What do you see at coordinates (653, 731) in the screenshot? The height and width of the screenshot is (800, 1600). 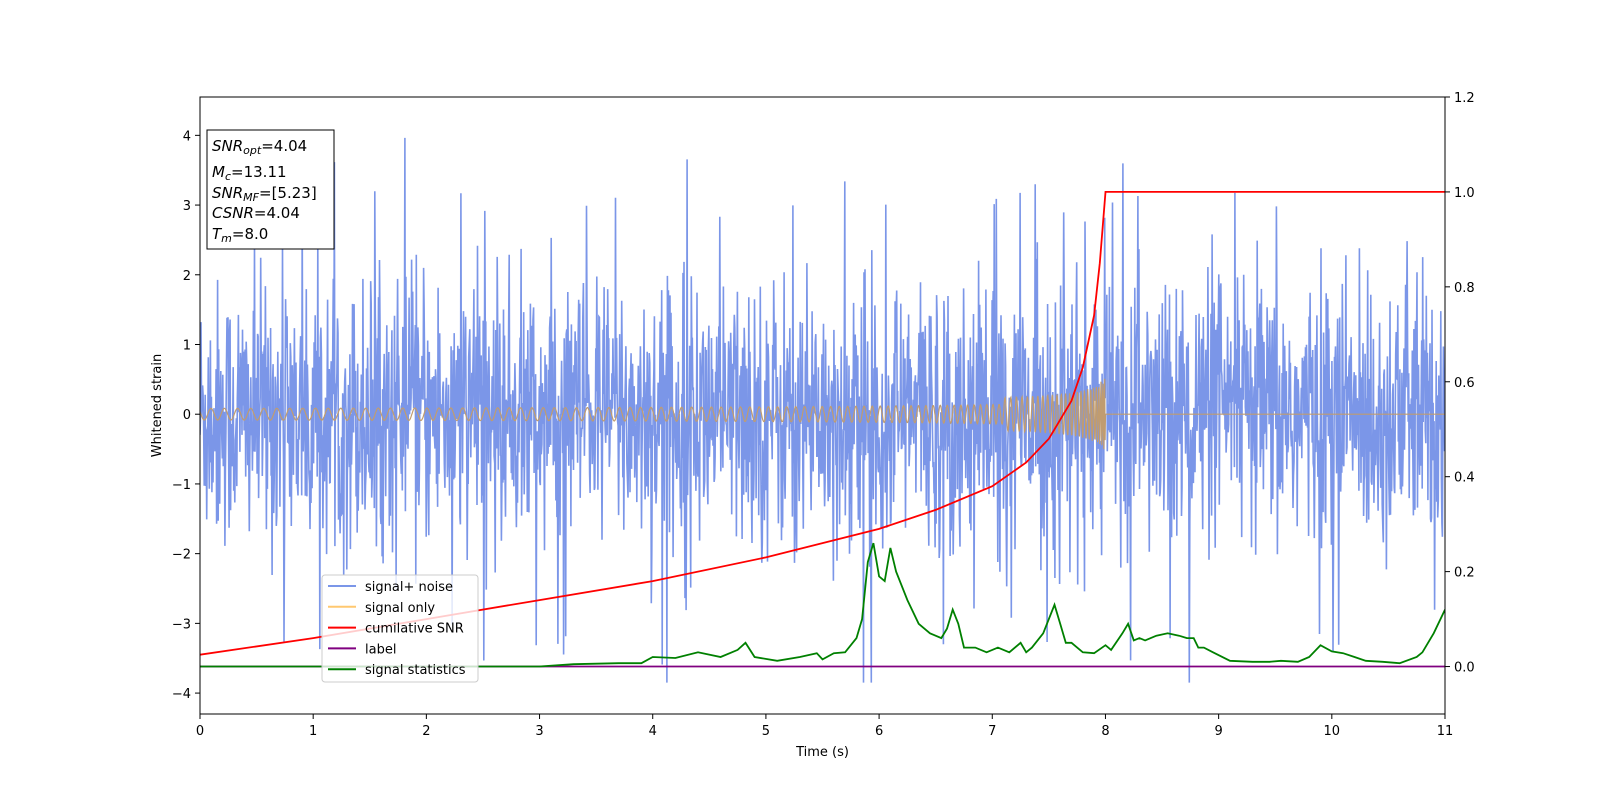 I see `x-tick-label: 4` at bounding box center [653, 731].